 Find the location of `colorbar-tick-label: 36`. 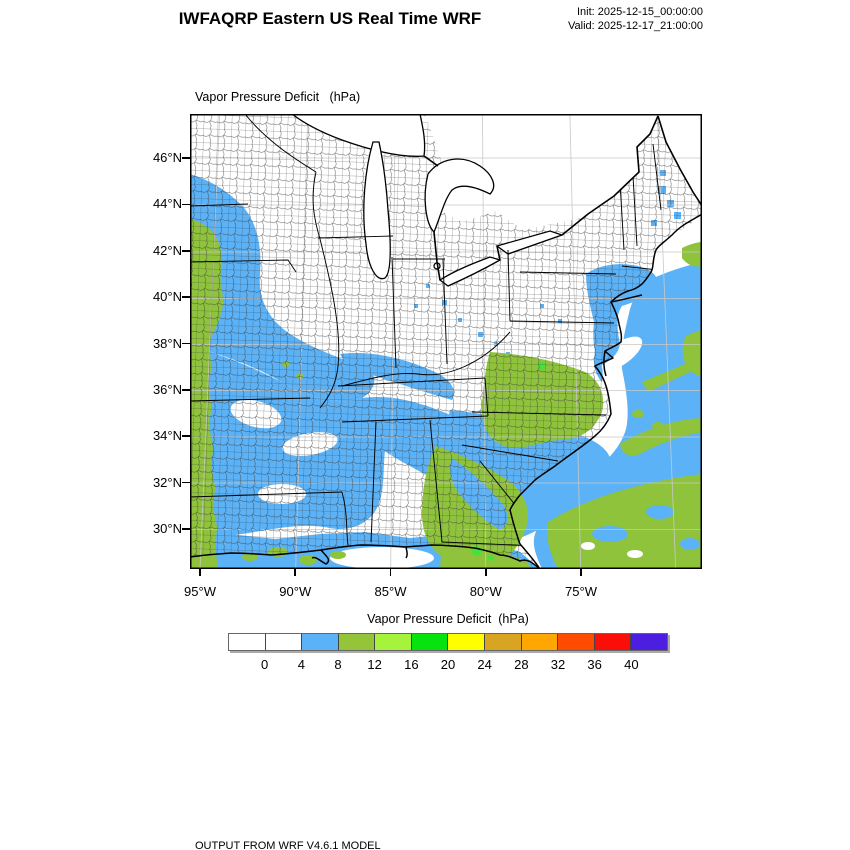

colorbar-tick-label: 36 is located at coordinates (594, 664).